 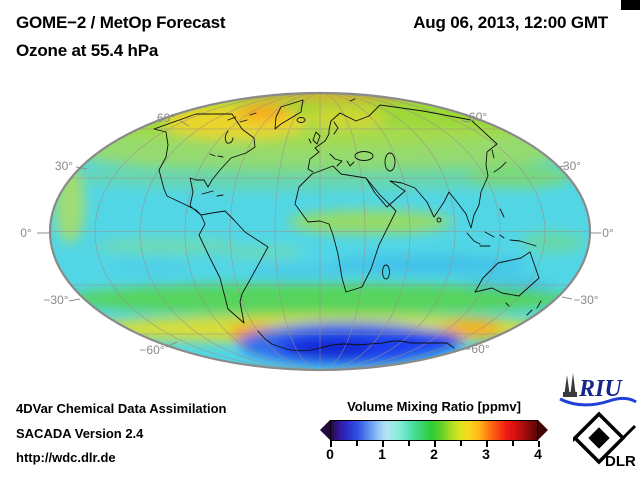 What do you see at coordinates (87, 50) in the screenshot?
I see `page-subtitle: Ozone at 55.4 hPa` at bounding box center [87, 50].